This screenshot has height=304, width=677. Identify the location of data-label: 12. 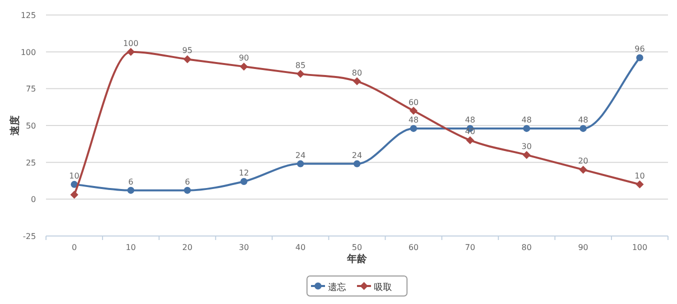
(244, 173).